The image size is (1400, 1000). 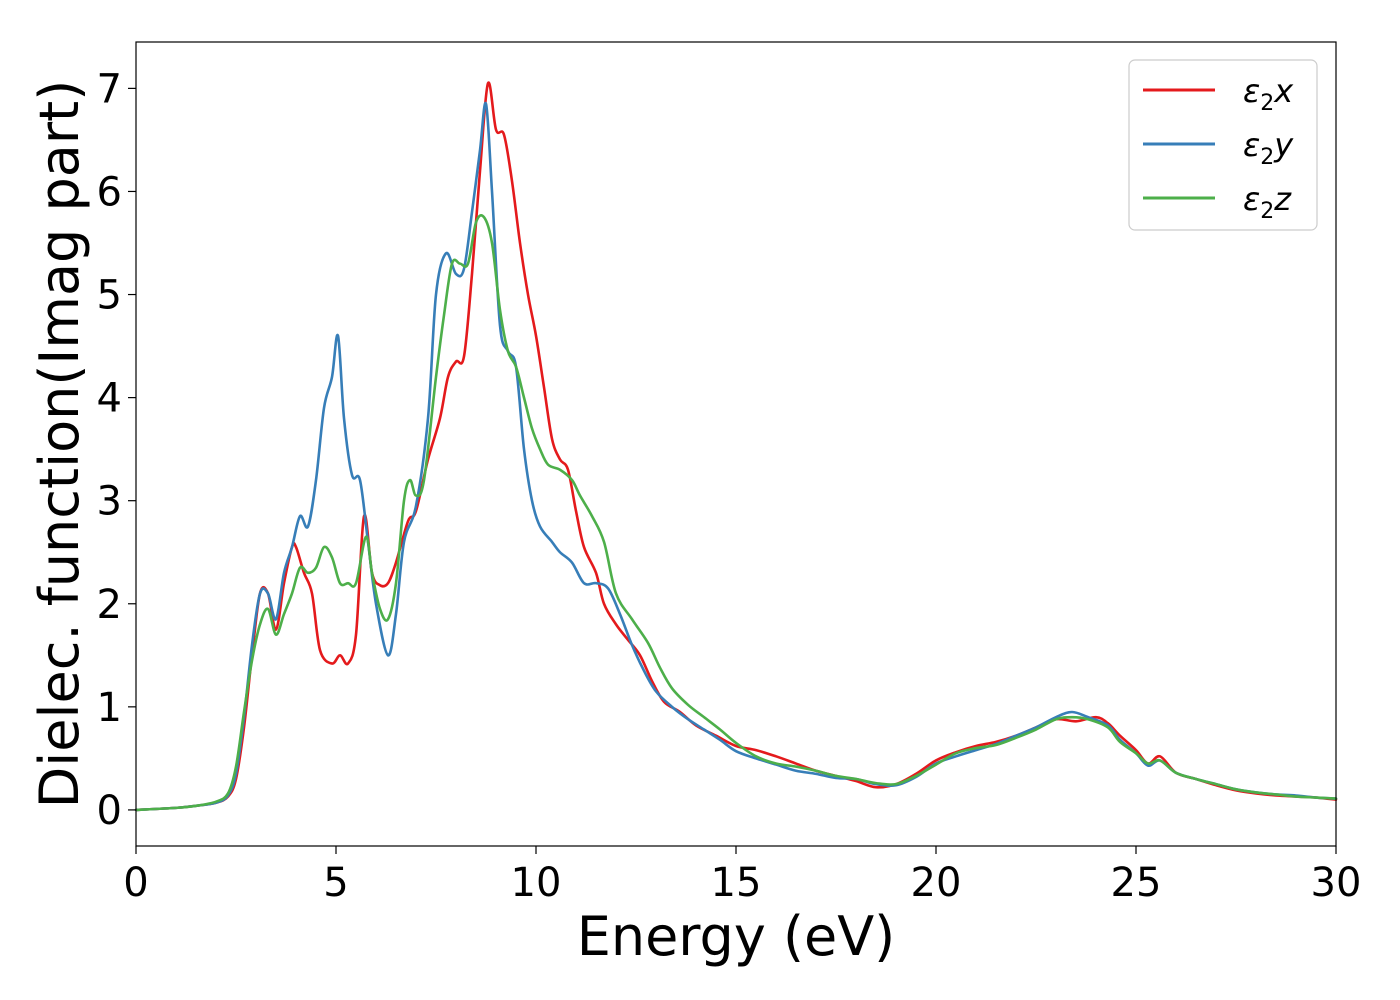 What do you see at coordinates (109, 708) in the screenshot?
I see `y-tick-label: 1` at bounding box center [109, 708].